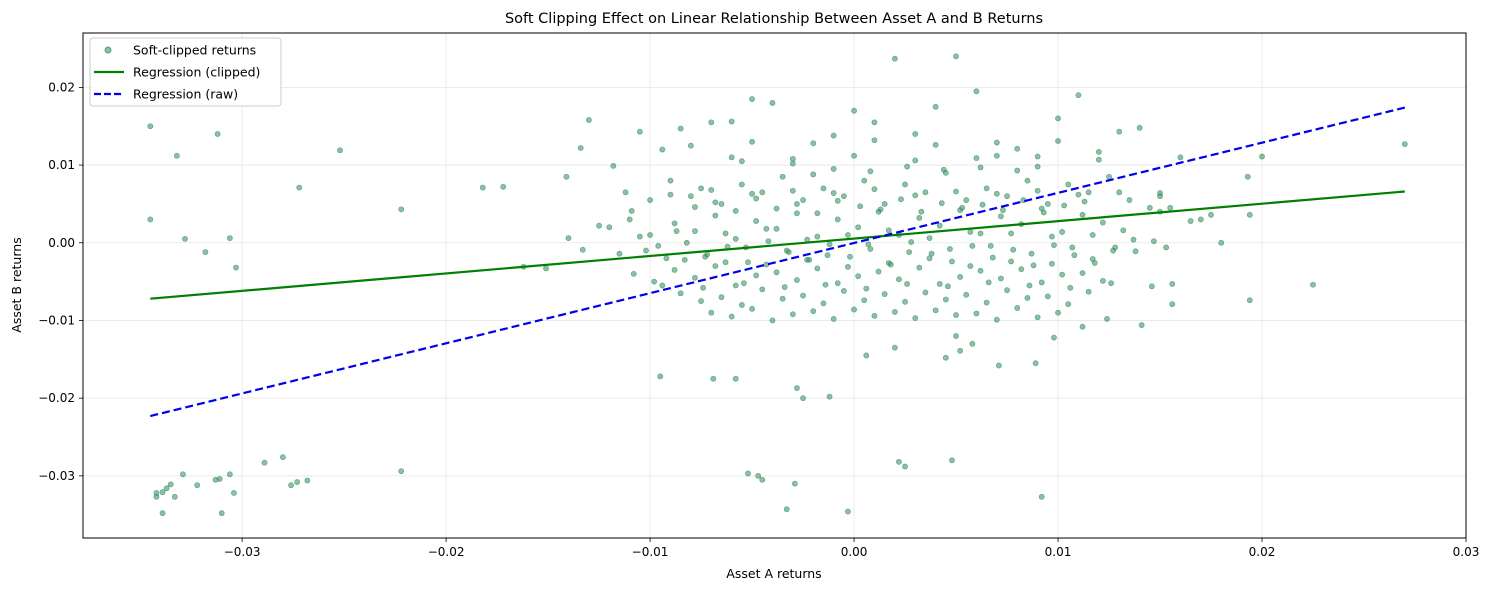  What do you see at coordinates (56, 398) in the screenshot?
I see `y-tick-label: −0.02` at bounding box center [56, 398].